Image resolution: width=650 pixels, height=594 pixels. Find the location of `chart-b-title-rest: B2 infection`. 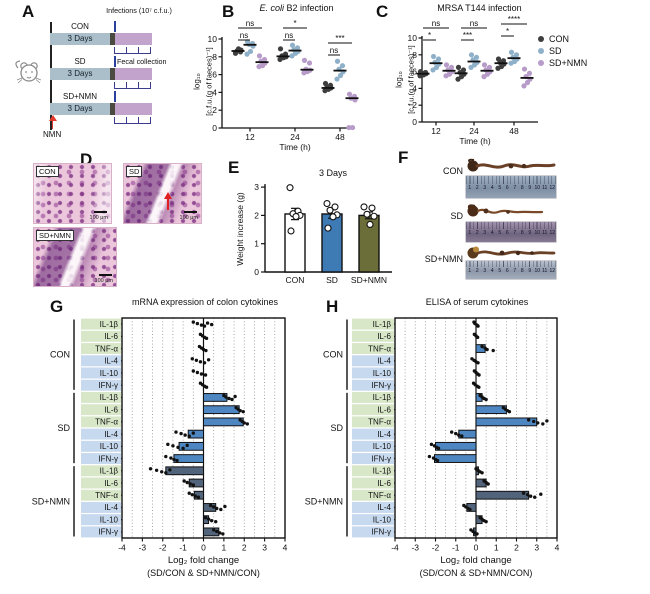

chart-b-title-rest: B2 infection is located at coordinates (308, 8).